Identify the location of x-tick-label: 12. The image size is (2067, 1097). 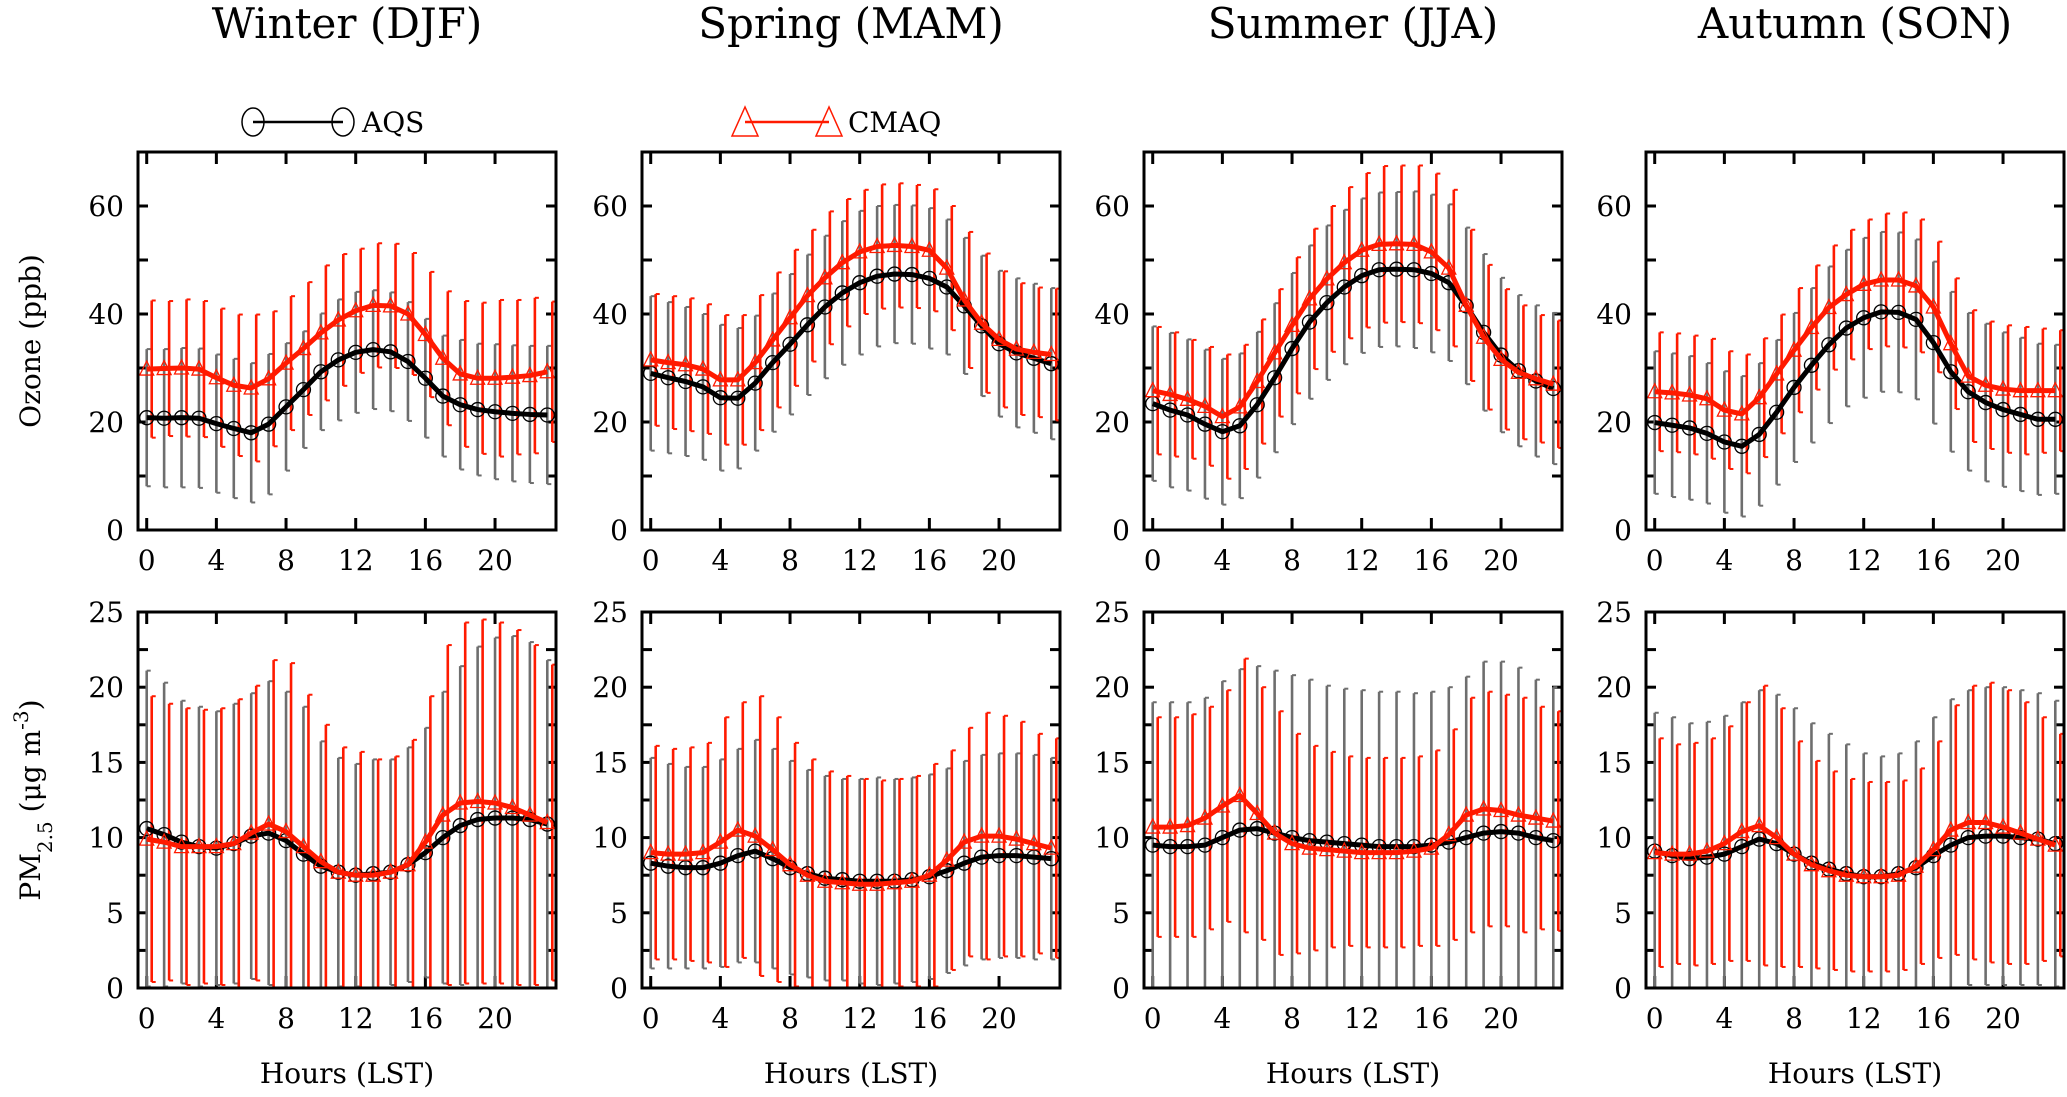
(860, 560).